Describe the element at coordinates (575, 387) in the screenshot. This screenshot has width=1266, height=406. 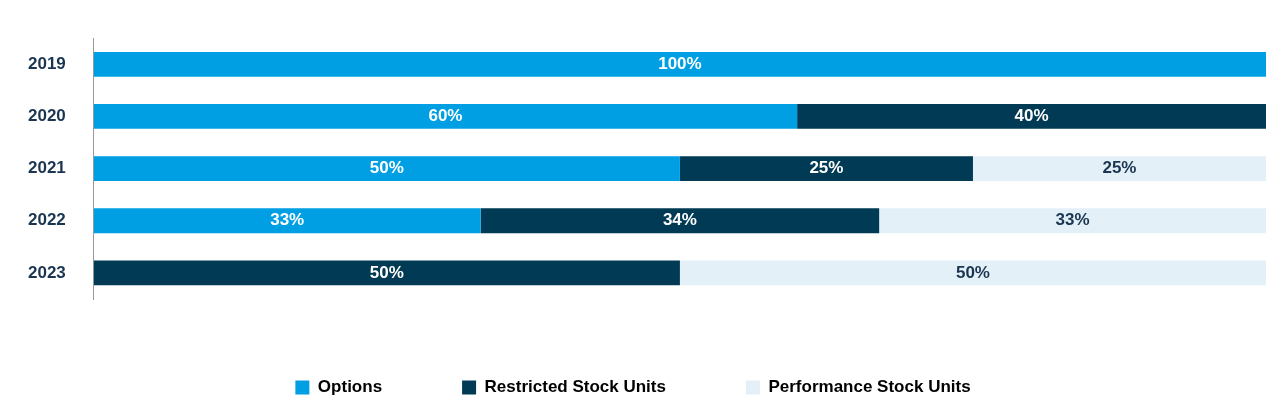
I see `legend-label: Restricted Stock Units` at that location.